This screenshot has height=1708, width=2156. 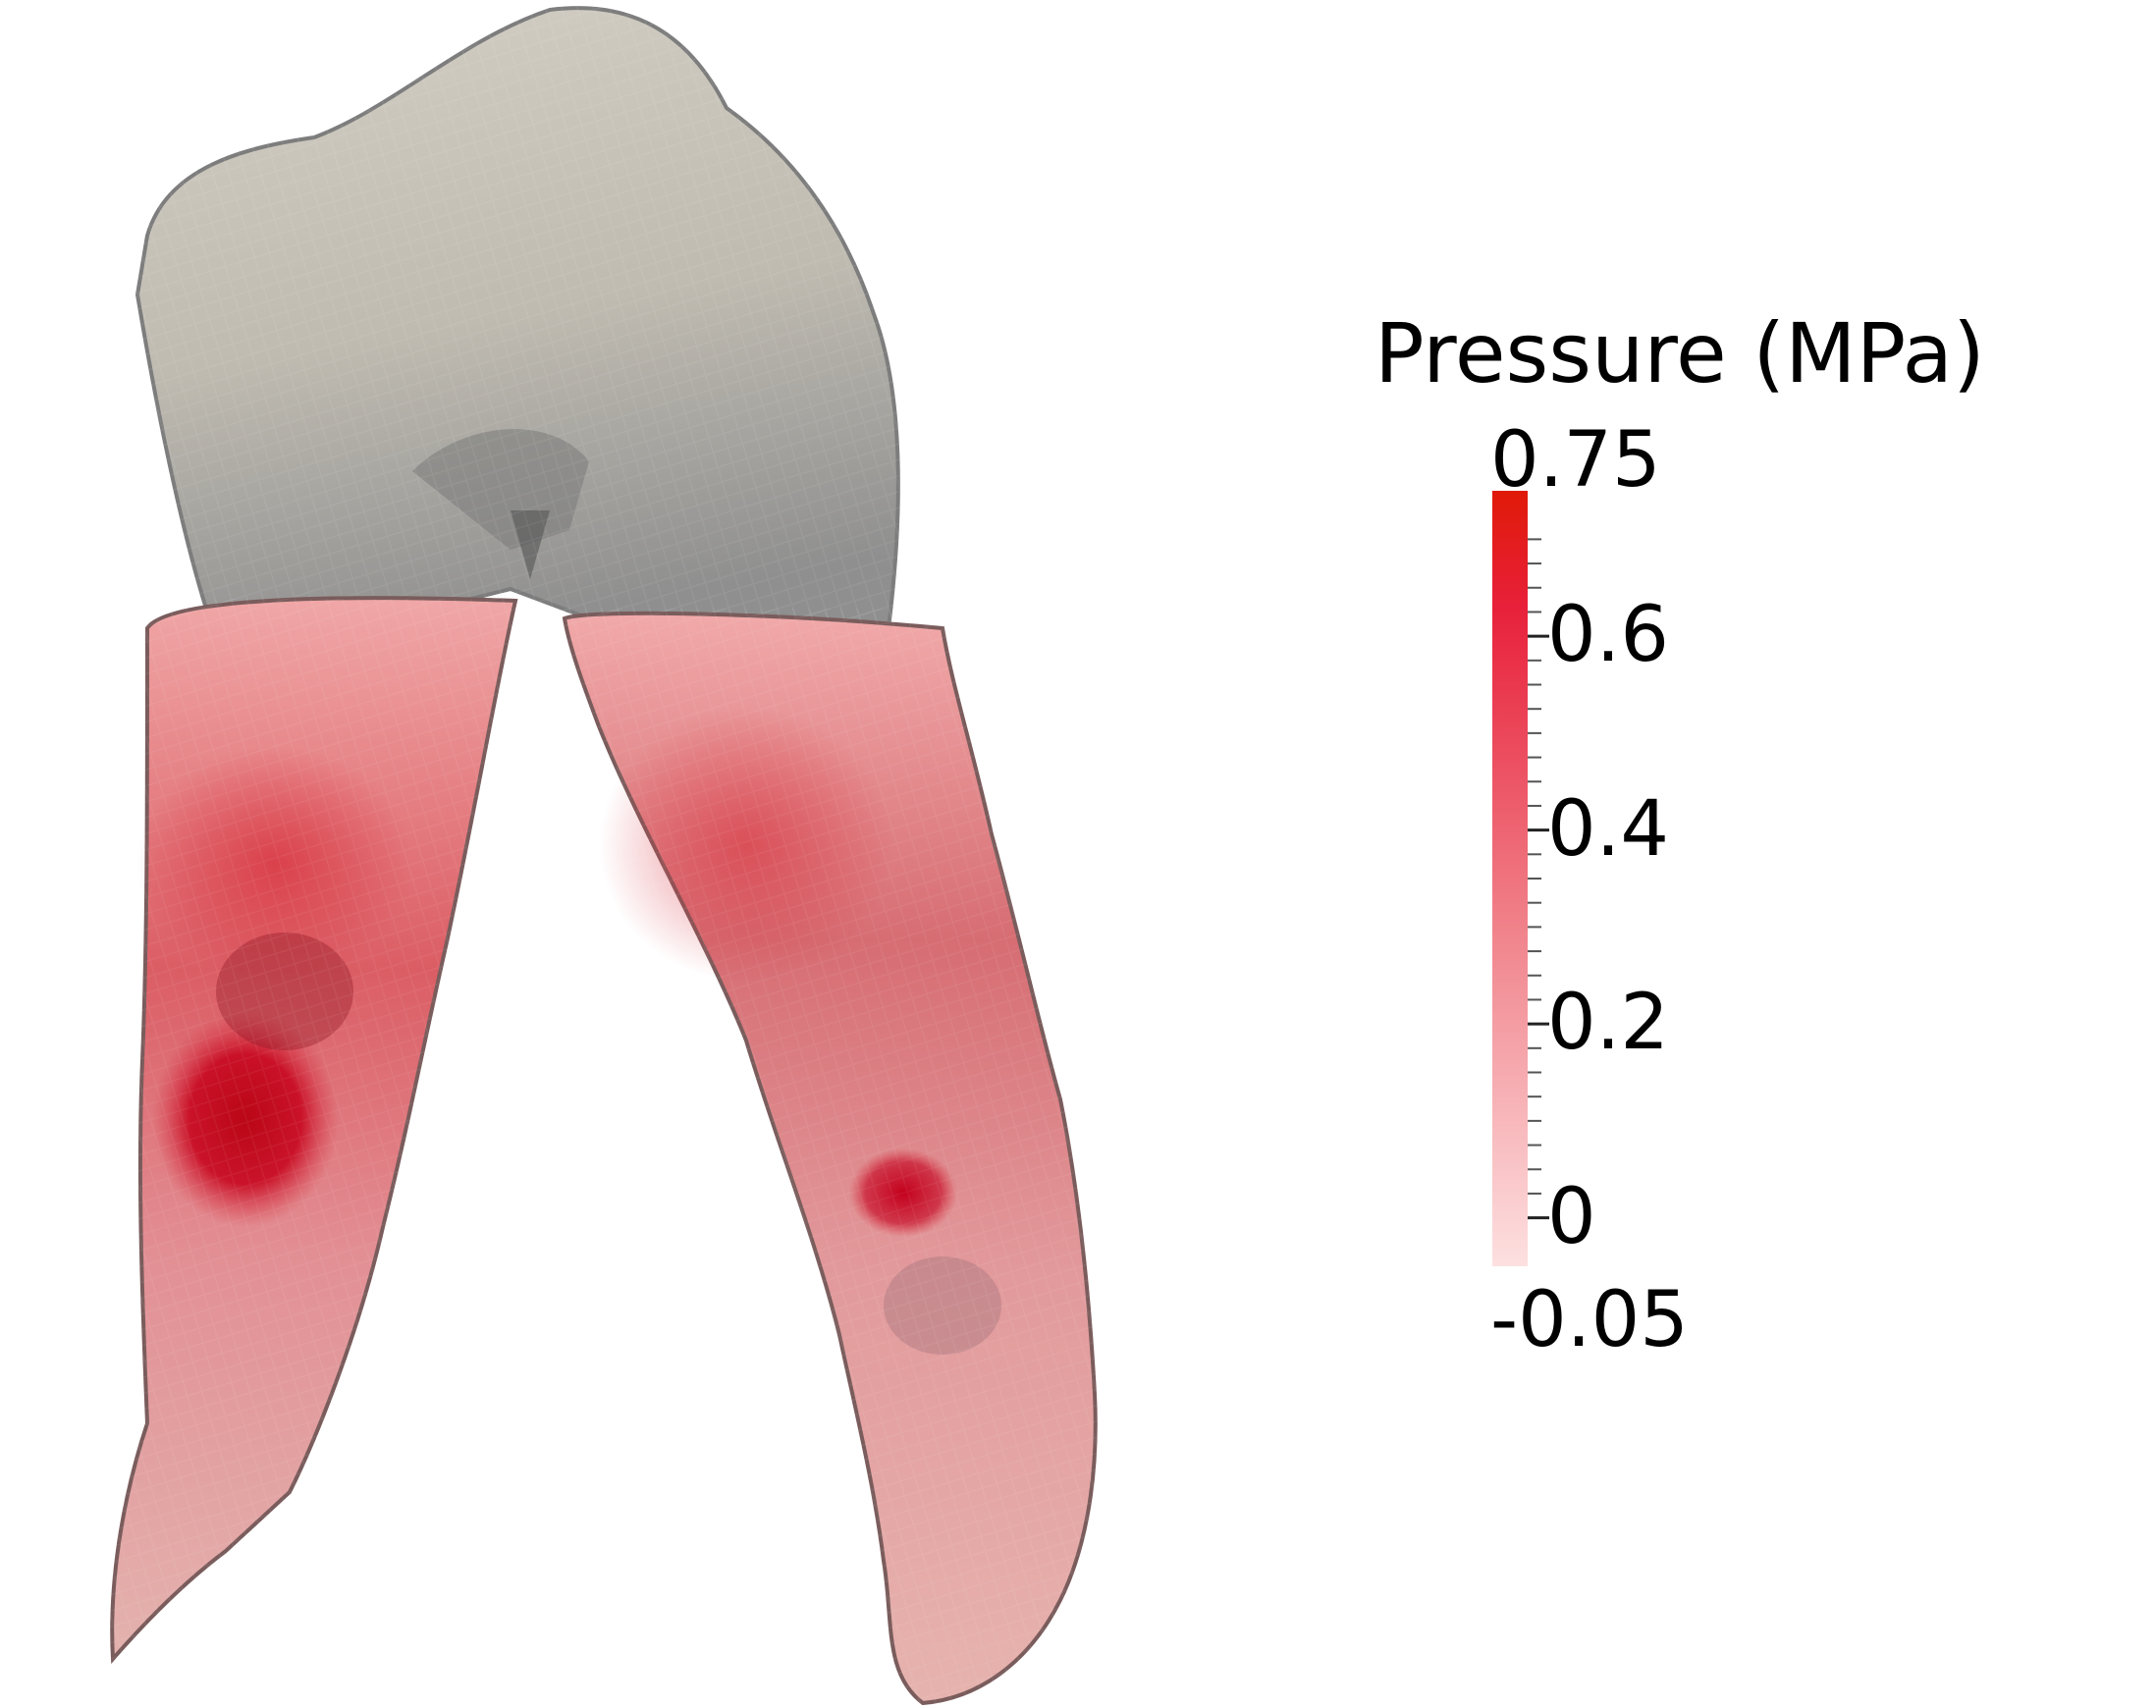 I want to click on scale-tick-label: 0, so click(x=1572, y=1217).